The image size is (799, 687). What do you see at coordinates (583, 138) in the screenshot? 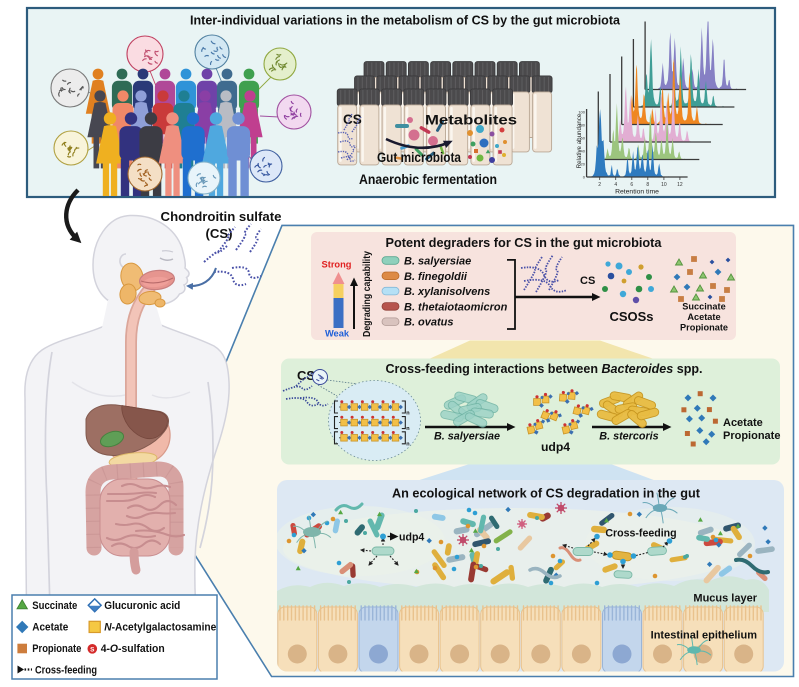
I see `svg-text: 60` at bounding box center [583, 138].